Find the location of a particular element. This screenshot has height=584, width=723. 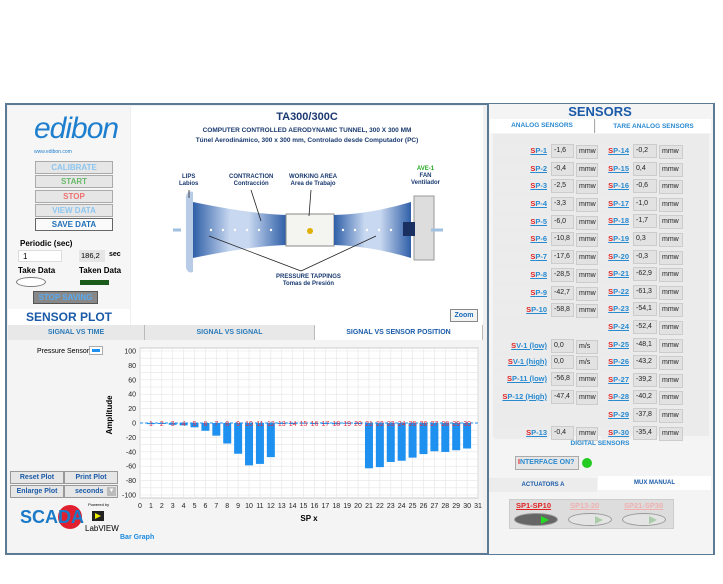

sensor-label: SP-21 is located at coordinates (616, 274).